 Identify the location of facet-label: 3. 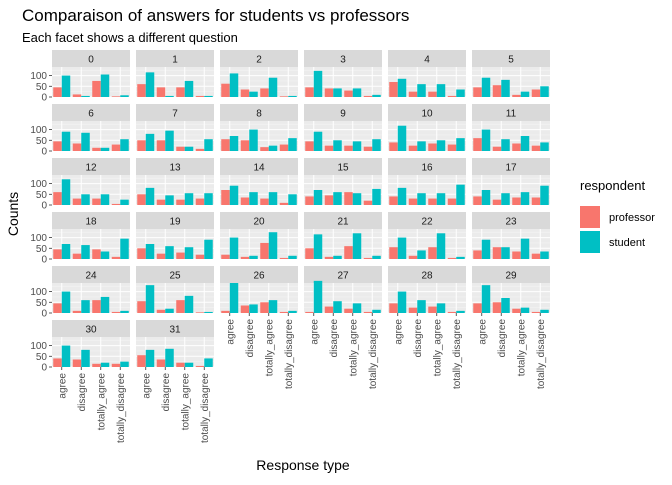
(343, 60).